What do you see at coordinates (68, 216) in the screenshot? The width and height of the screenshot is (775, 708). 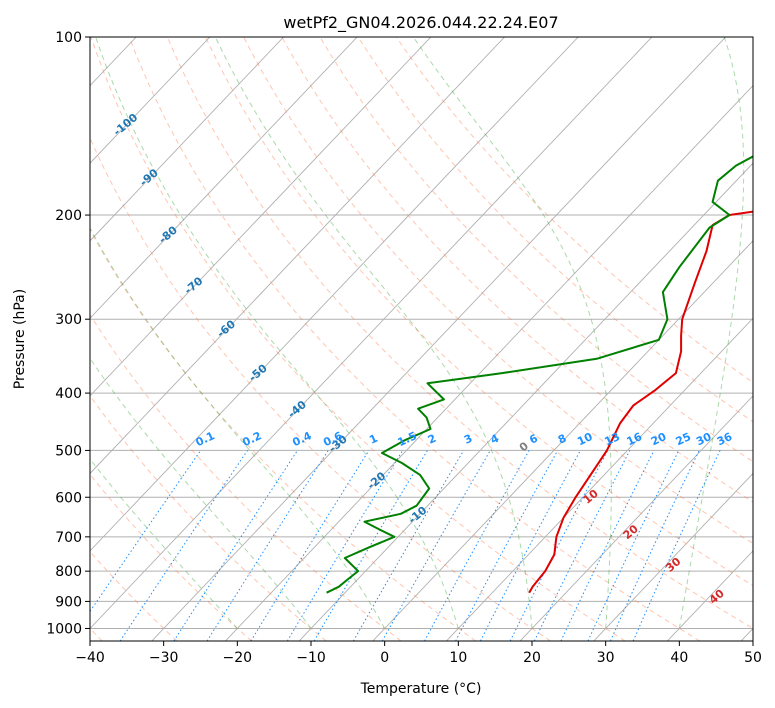 I see `y-tick-label: 200` at bounding box center [68, 216].